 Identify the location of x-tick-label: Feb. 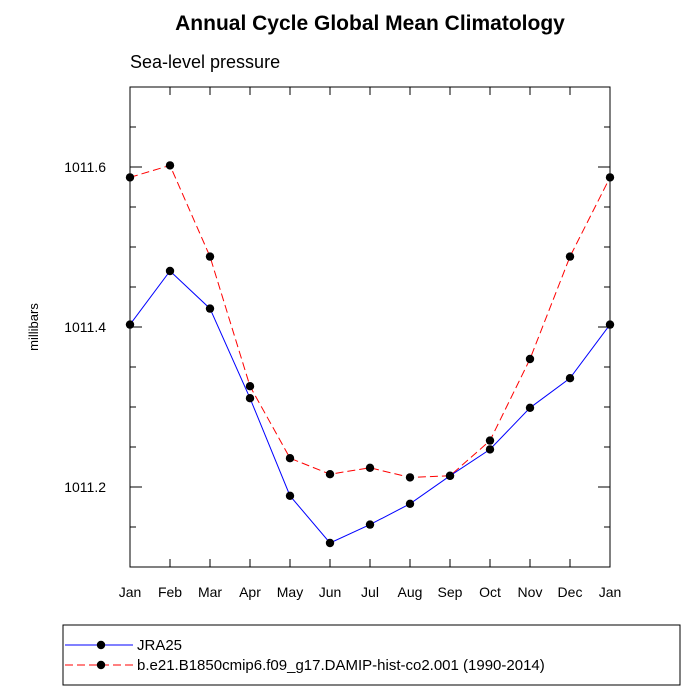
(170, 592).